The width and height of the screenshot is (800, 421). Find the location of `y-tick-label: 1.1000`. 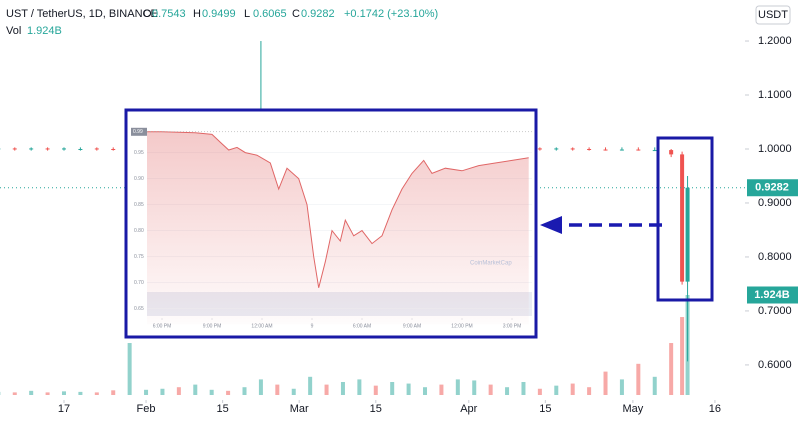

y-tick-label: 1.1000 is located at coordinates (775, 95).